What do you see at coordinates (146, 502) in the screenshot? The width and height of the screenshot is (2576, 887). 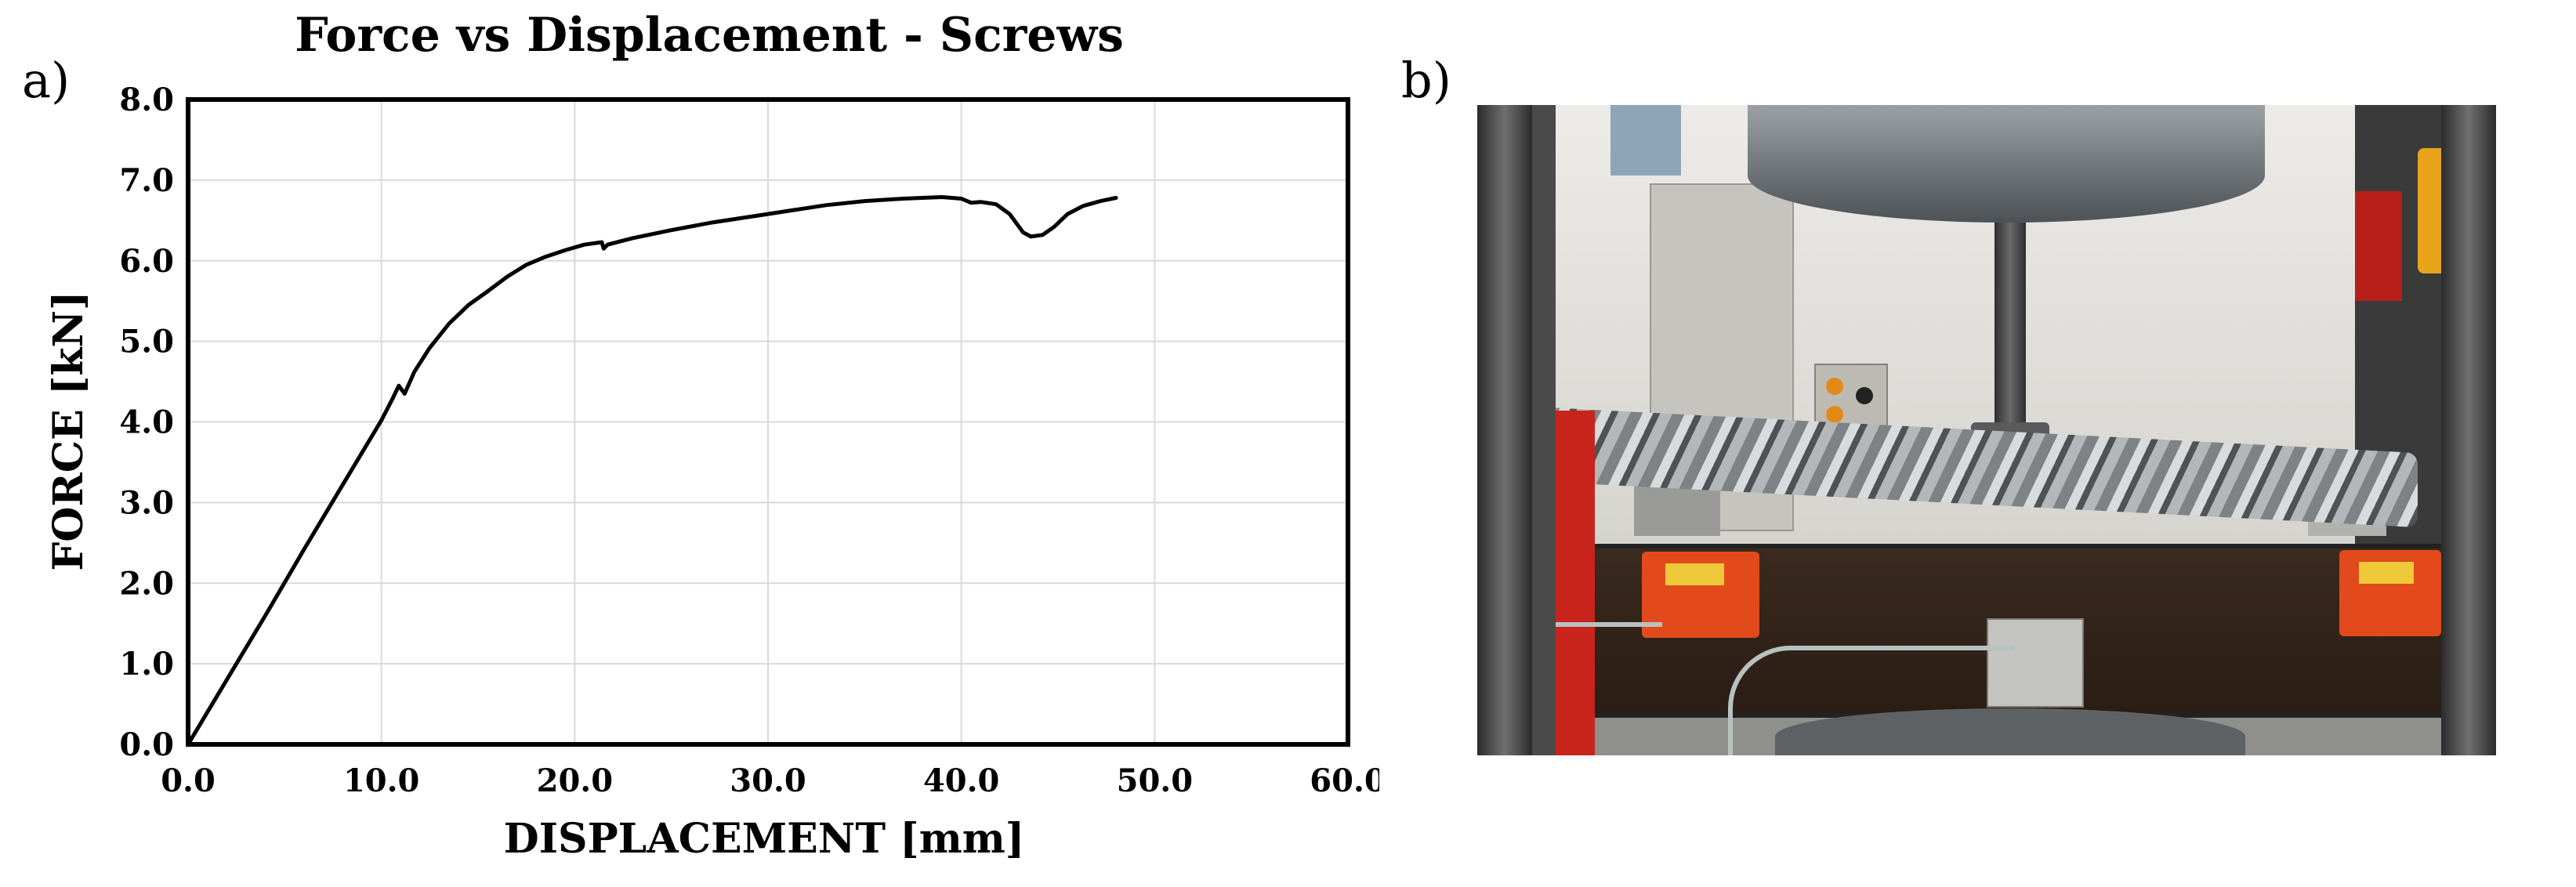 I see `y-tick-label: 3.0` at bounding box center [146, 502].